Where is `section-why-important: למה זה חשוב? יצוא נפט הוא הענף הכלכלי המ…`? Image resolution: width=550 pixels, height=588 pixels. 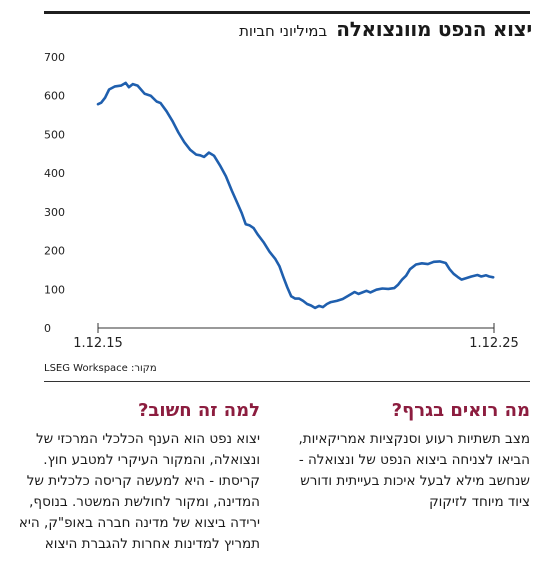
section-why-important: למה זה חשוב? יצוא נפט הוא הענף הכלכלי המ… is located at coordinates (137, 477).